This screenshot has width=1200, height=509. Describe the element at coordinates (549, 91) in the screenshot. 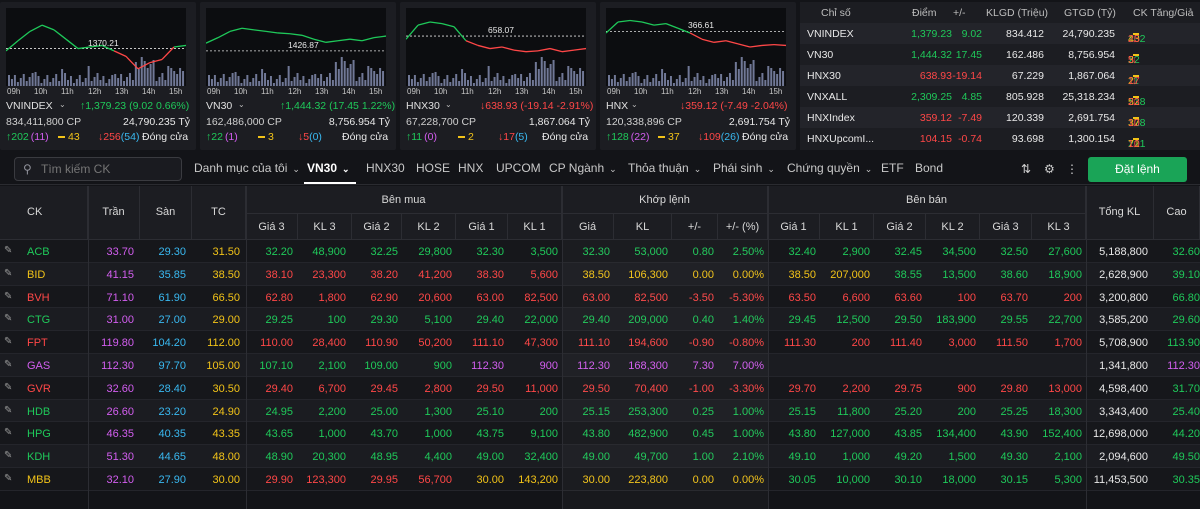

I see `hour-tick: 14h` at that location.